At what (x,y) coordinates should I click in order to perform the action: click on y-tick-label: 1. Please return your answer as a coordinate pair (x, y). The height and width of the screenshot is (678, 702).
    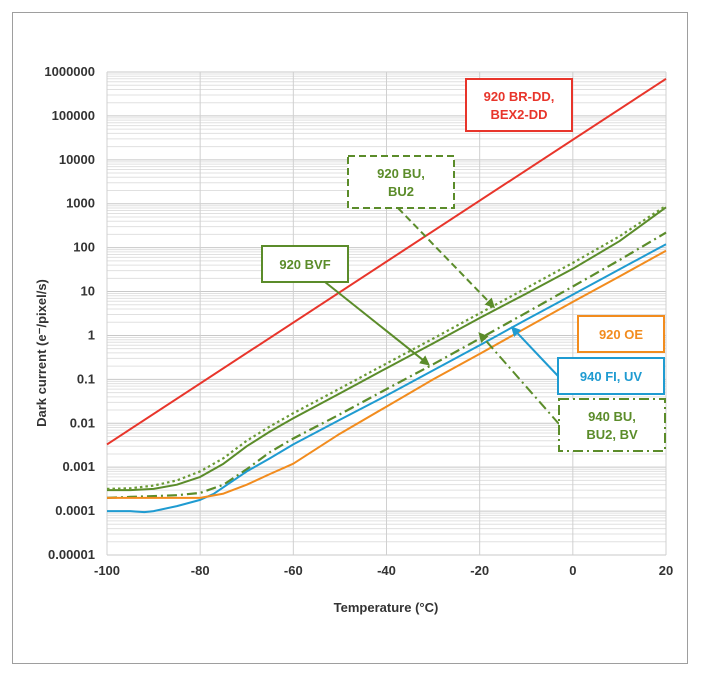
    Looking at the image, I should click on (91, 334).